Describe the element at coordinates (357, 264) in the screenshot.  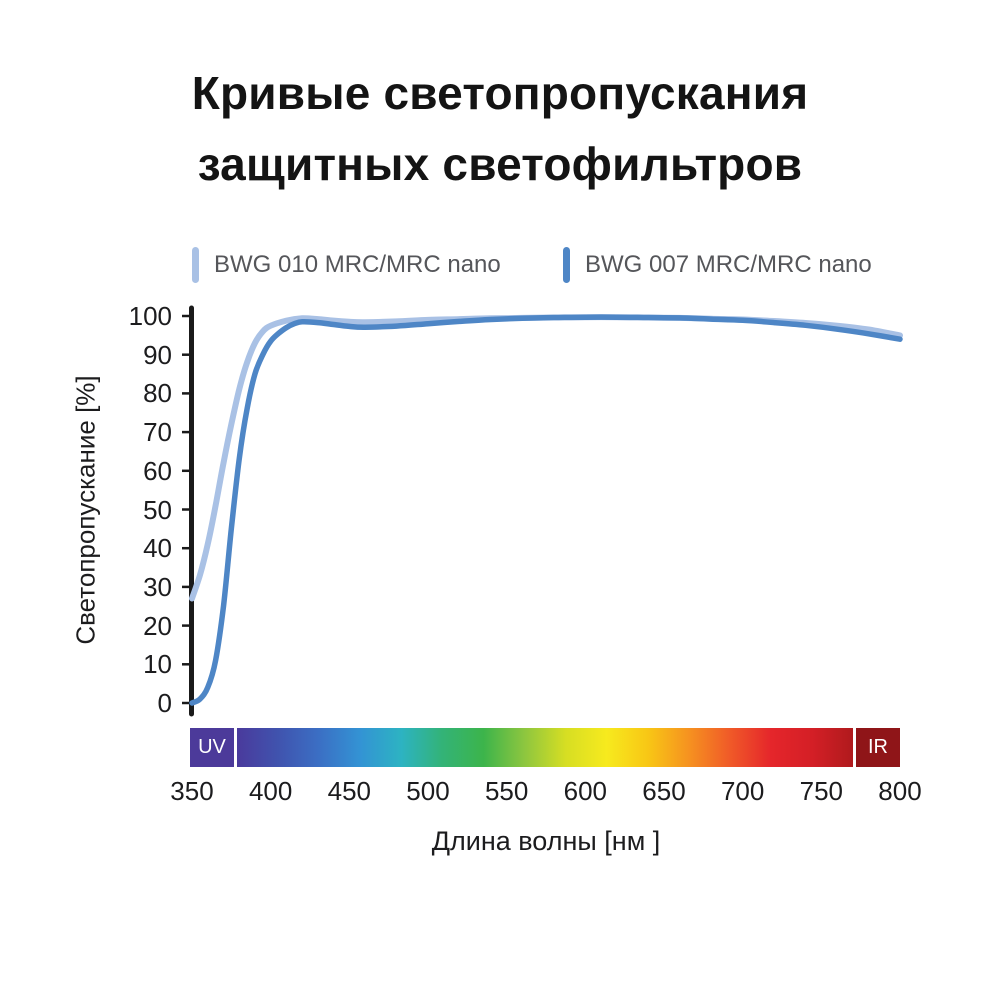
I see `legend-label-bwg010: BWG 010 MRC/MRC nano` at that location.